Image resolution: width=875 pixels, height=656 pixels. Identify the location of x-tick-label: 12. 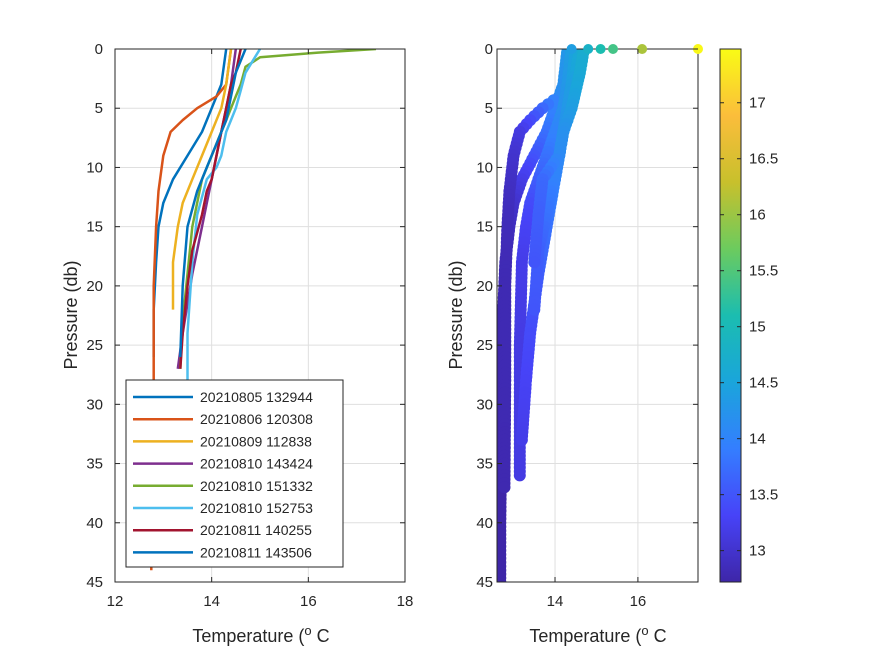
(115, 601).